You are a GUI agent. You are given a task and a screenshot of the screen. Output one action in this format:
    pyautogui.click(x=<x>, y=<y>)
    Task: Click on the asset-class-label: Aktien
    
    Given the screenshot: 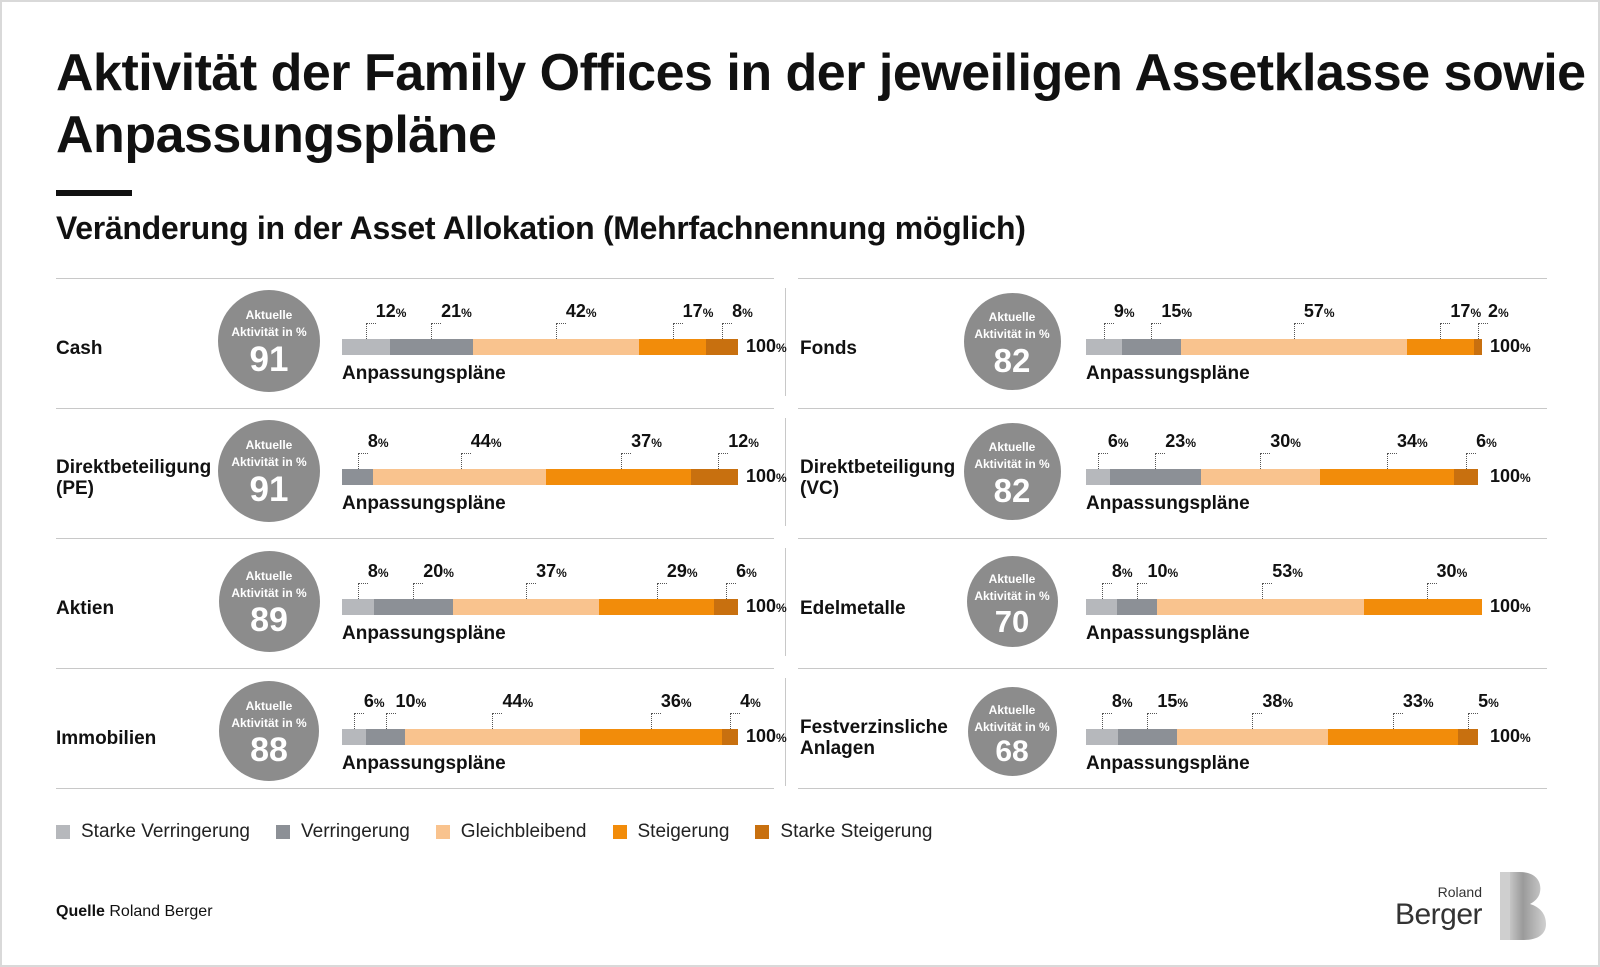 What is the action you would take?
    pyautogui.click(x=85, y=608)
    